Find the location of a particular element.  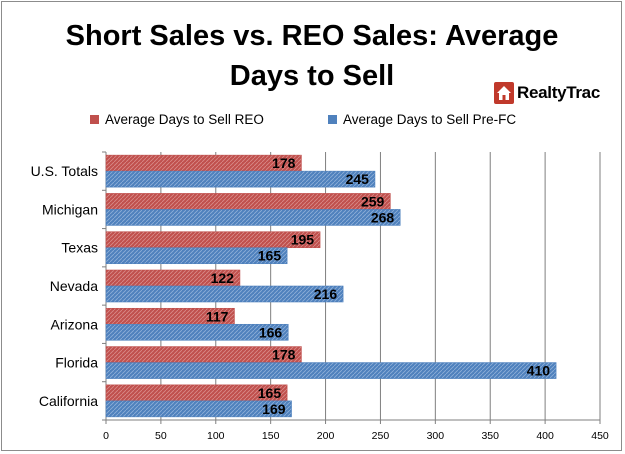

x-tick-label: 200 is located at coordinates (326, 436).